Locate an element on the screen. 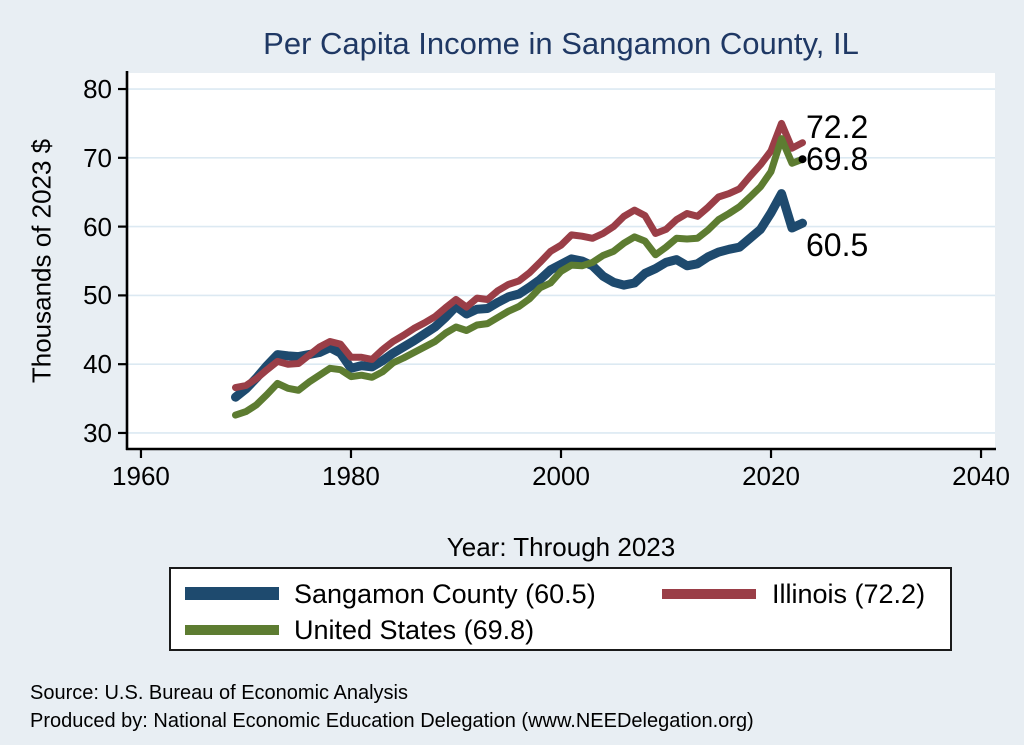  end-value-label-illinois: 72.2 is located at coordinates (837, 126).